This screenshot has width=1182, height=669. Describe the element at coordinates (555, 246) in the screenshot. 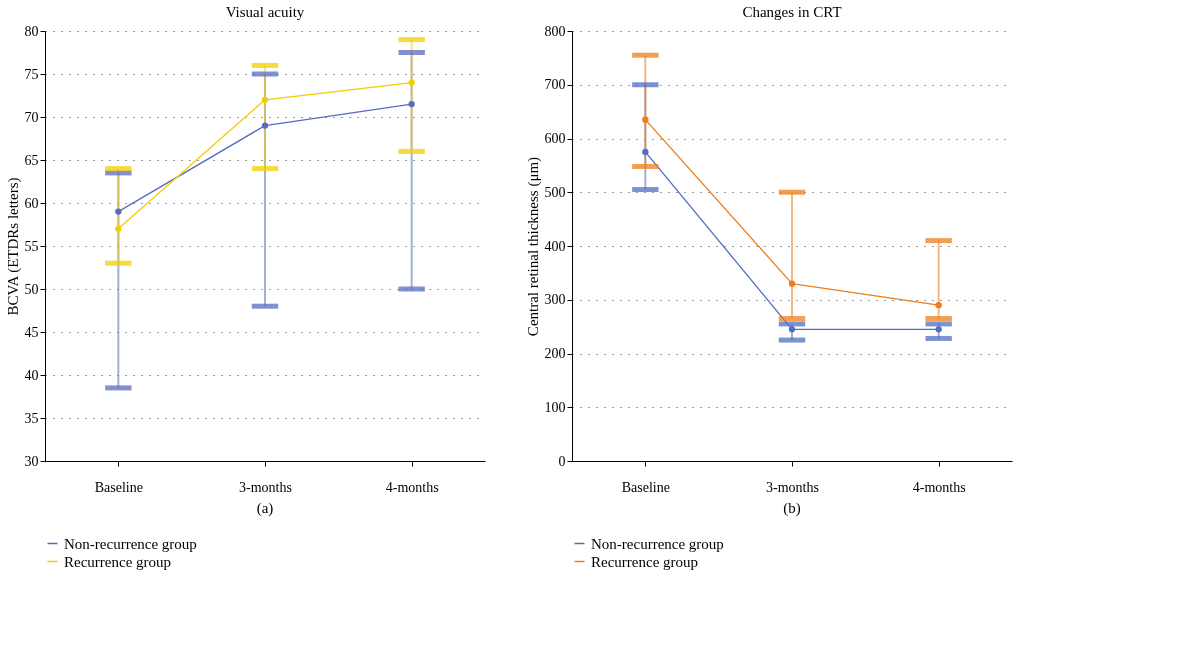

I see `y-tick-label: 400` at that location.